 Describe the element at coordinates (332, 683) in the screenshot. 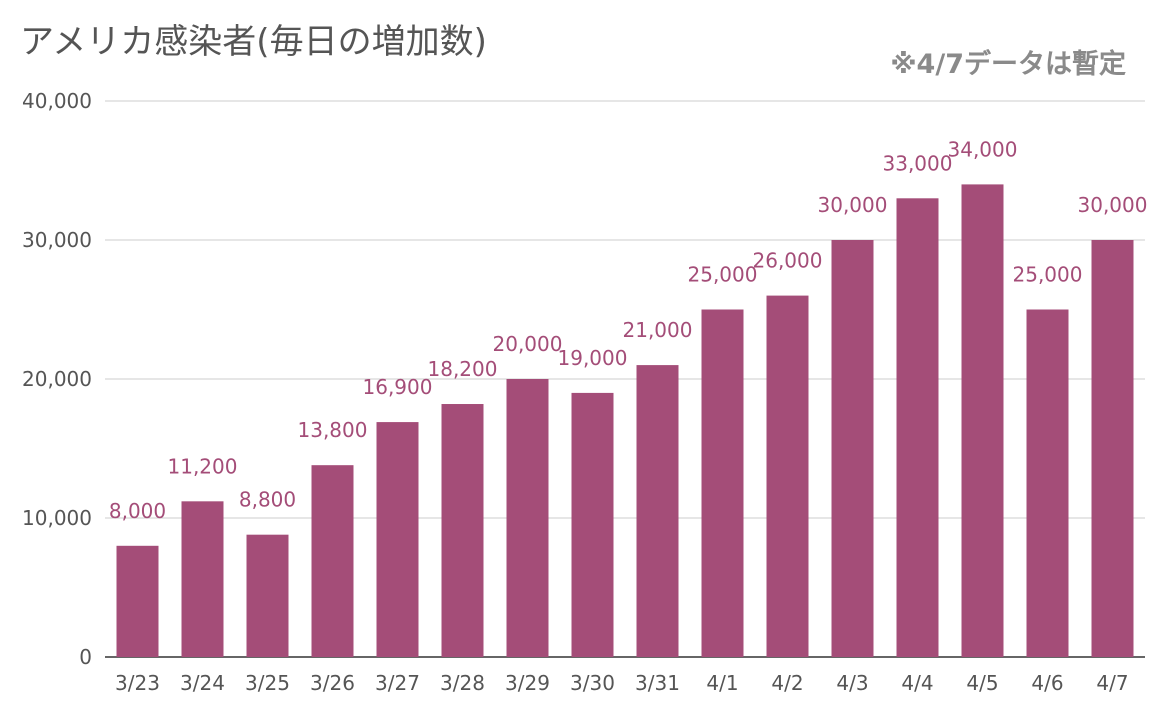

I see `x-tick-label: 3/26` at that location.